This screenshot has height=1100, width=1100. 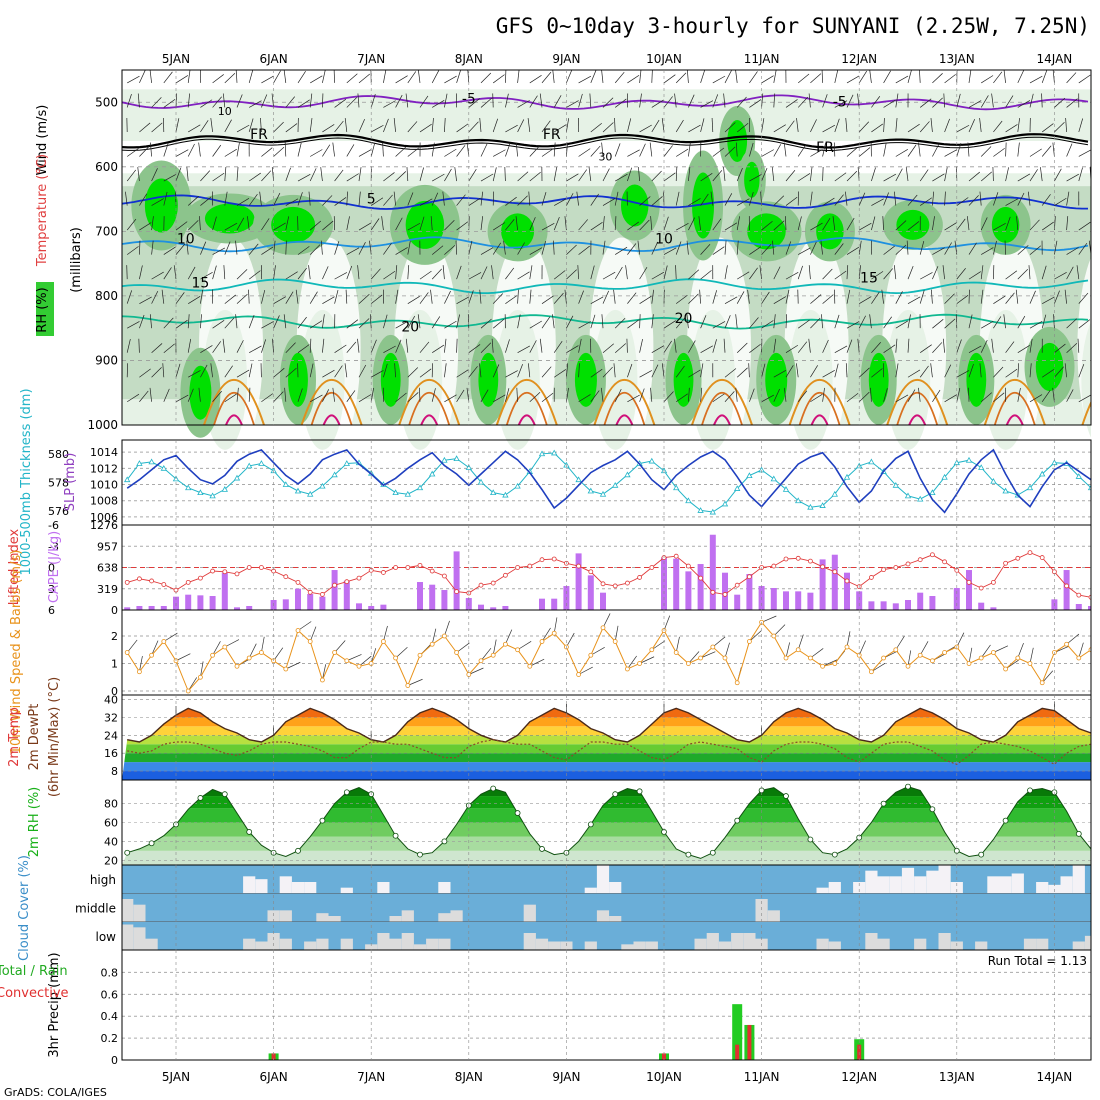 I want to click on isotherm-line, so click(x=605, y=244).